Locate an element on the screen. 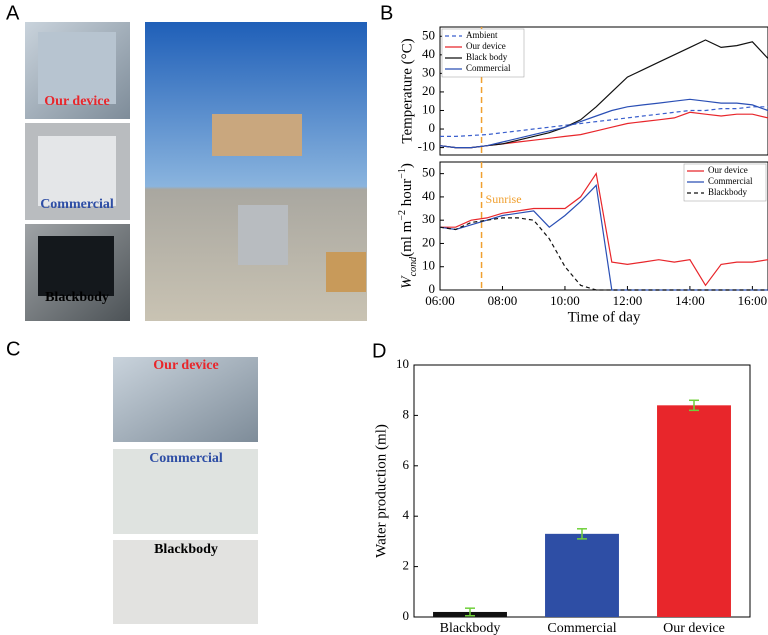 This screenshot has height=635, width=768. x-tick-label: Our device is located at coordinates (694, 628).